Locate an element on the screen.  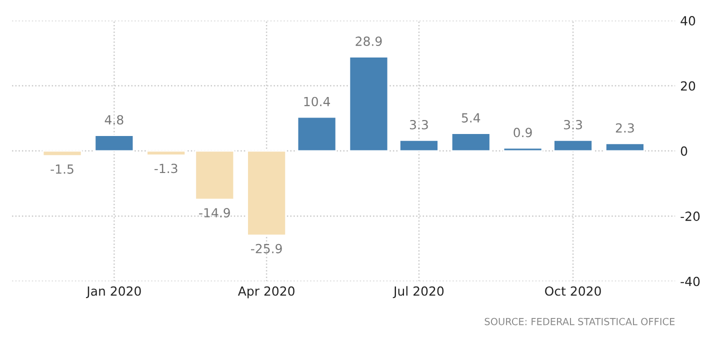
data-label: 5.4 is located at coordinates (471, 118).